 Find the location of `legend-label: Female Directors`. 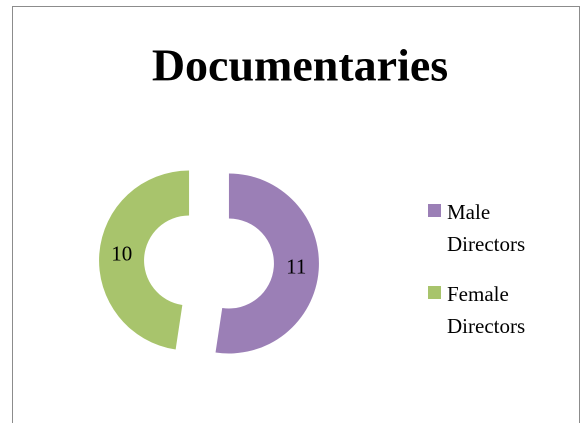

legend-label: Female Directors is located at coordinates (486, 310).